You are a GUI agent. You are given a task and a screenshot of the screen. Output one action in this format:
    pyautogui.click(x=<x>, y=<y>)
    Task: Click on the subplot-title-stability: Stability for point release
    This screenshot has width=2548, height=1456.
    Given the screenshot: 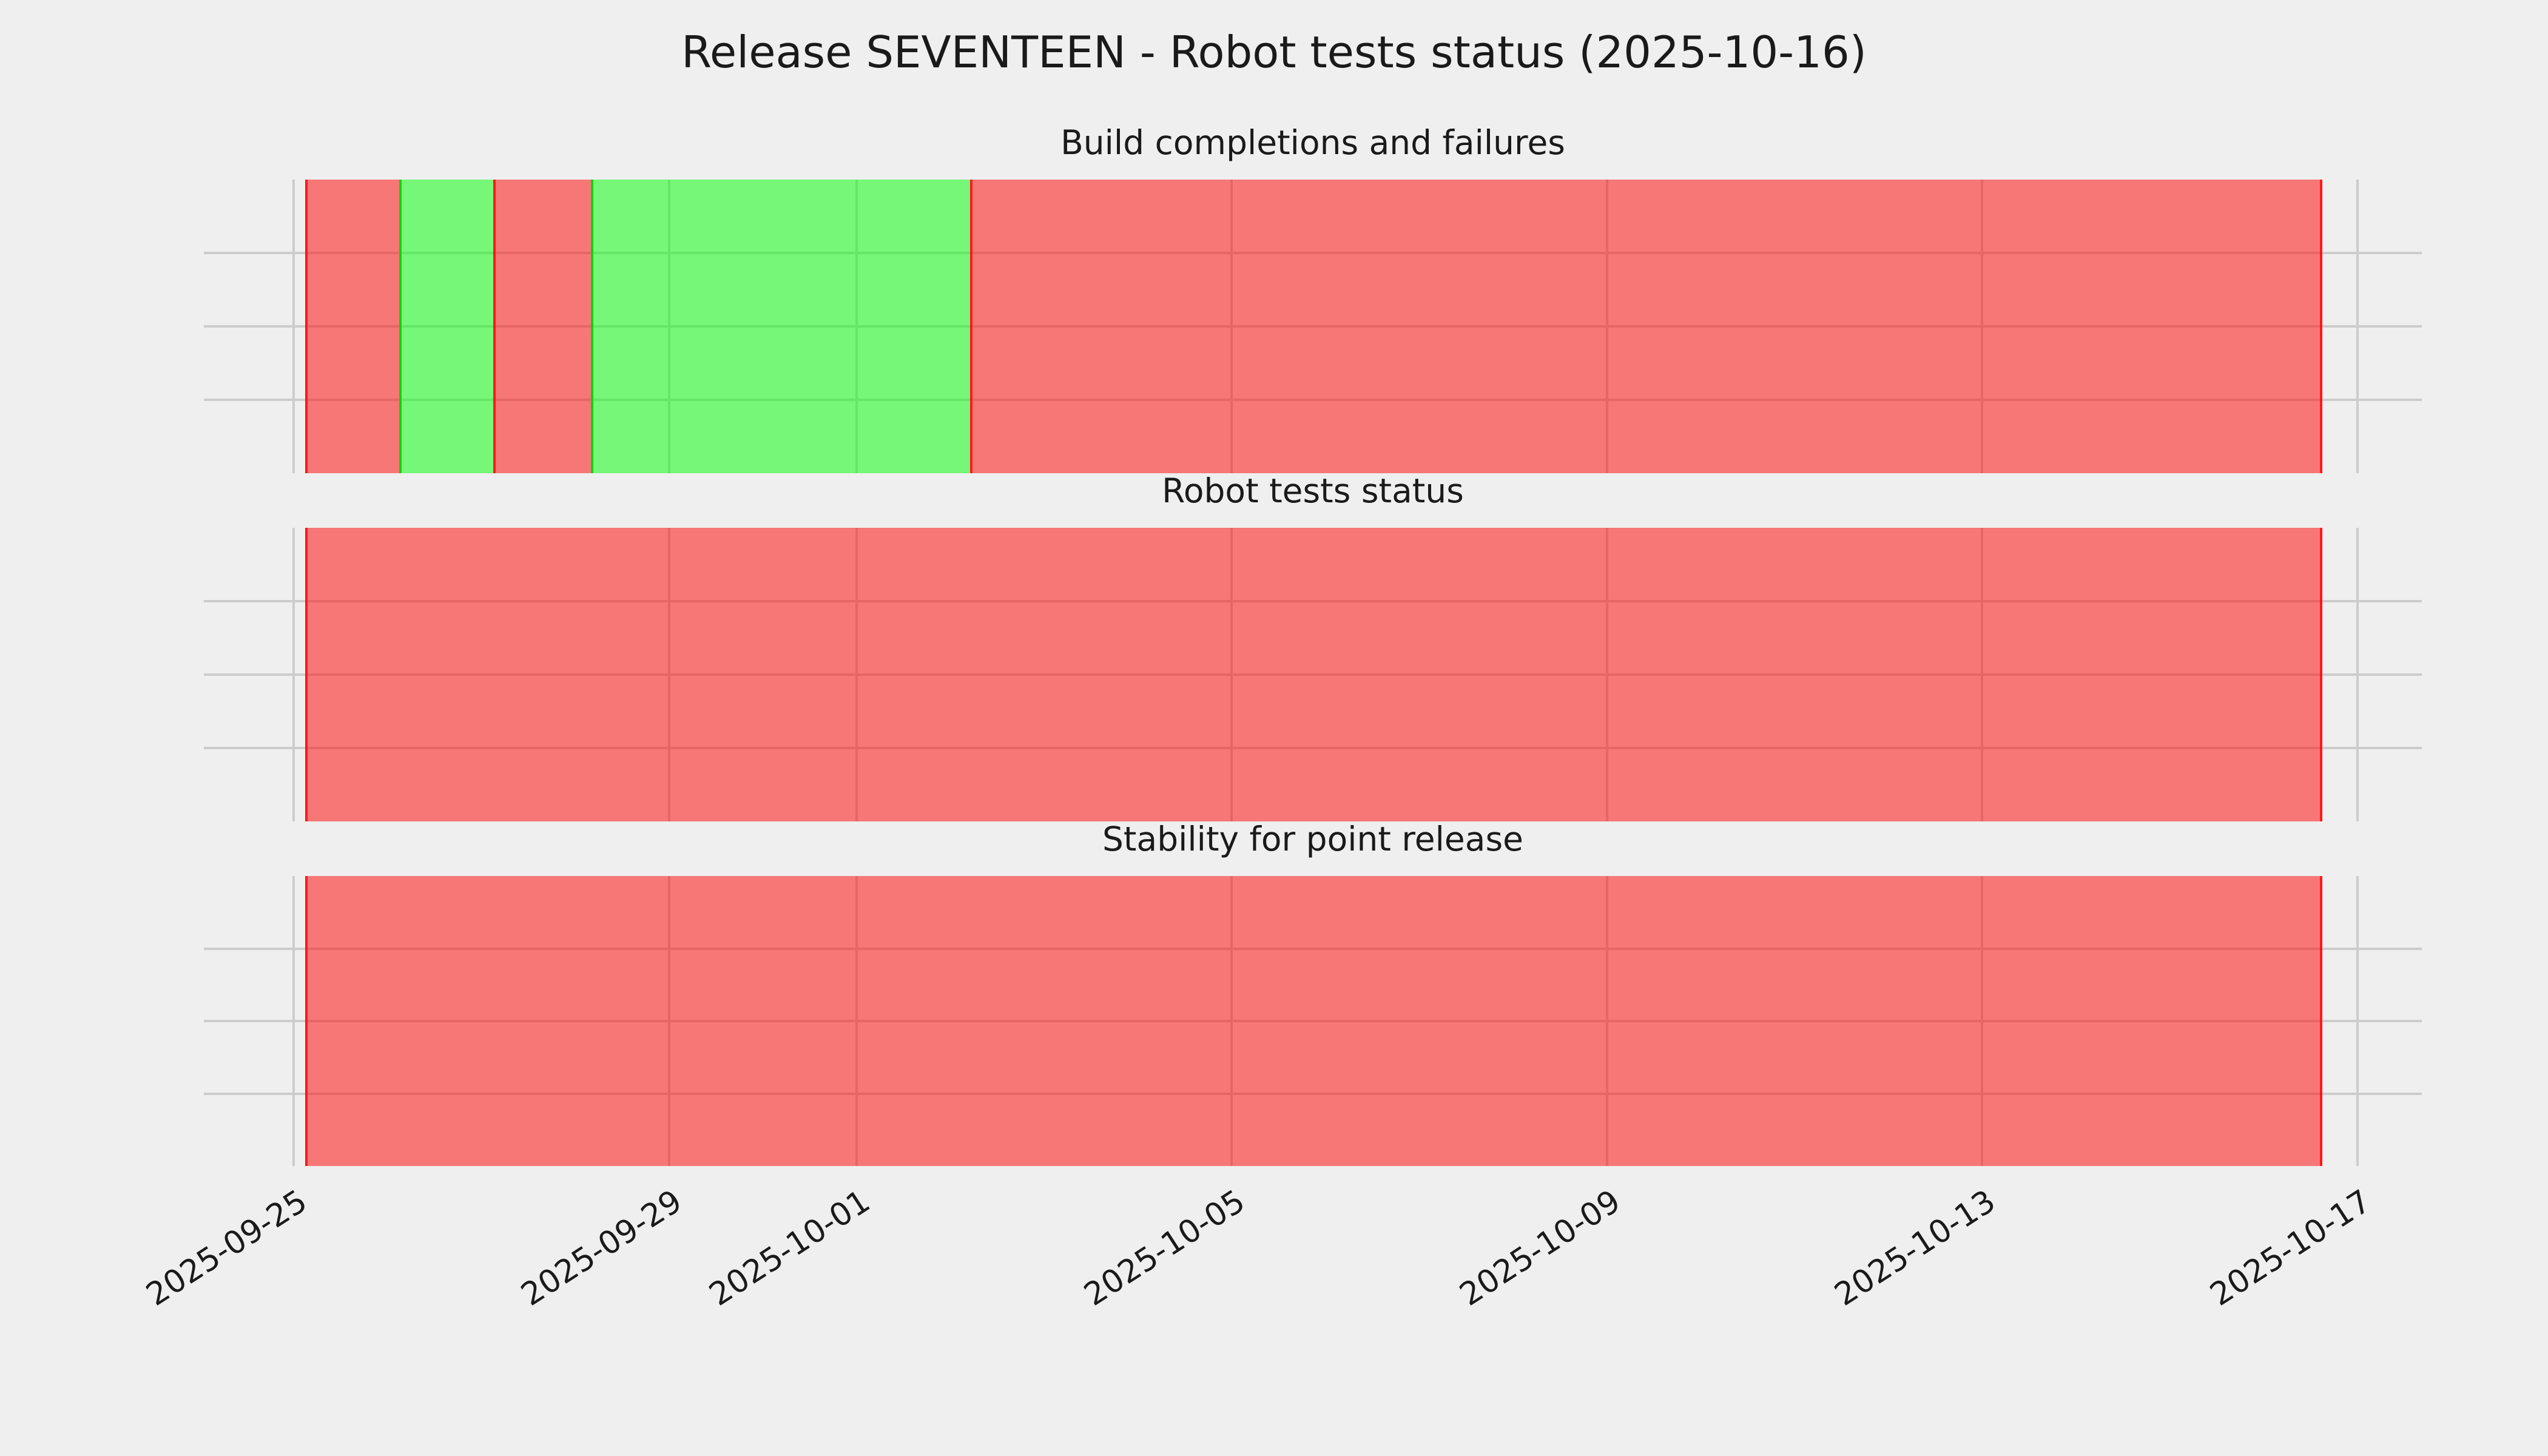 What is the action you would take?
    pyautogui.click(x=1312, y=839)
    